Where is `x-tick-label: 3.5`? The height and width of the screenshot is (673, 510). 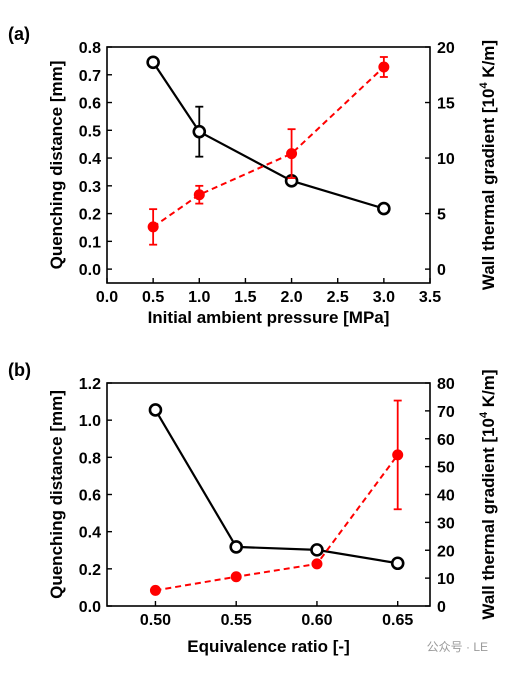
x-tick-label: 3.5 is located at coordinates (430, 297).